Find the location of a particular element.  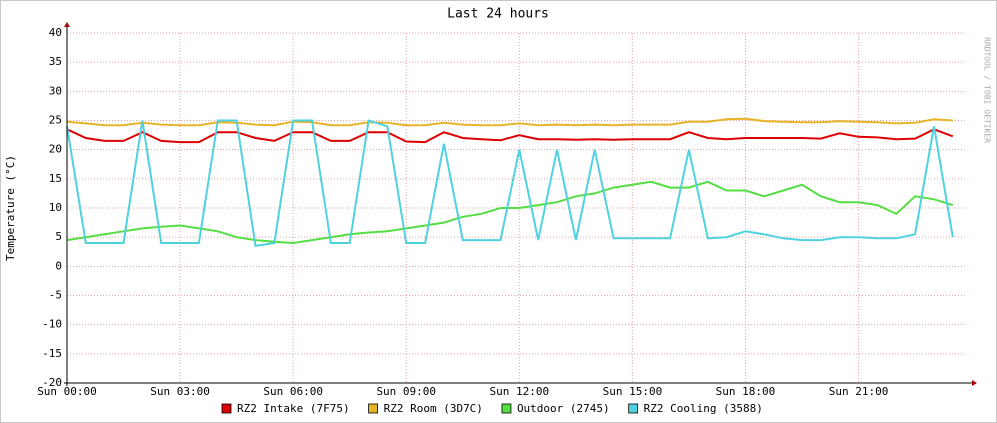

x-tick-label: Sun 09:00 is located at coordinates (406, 391).